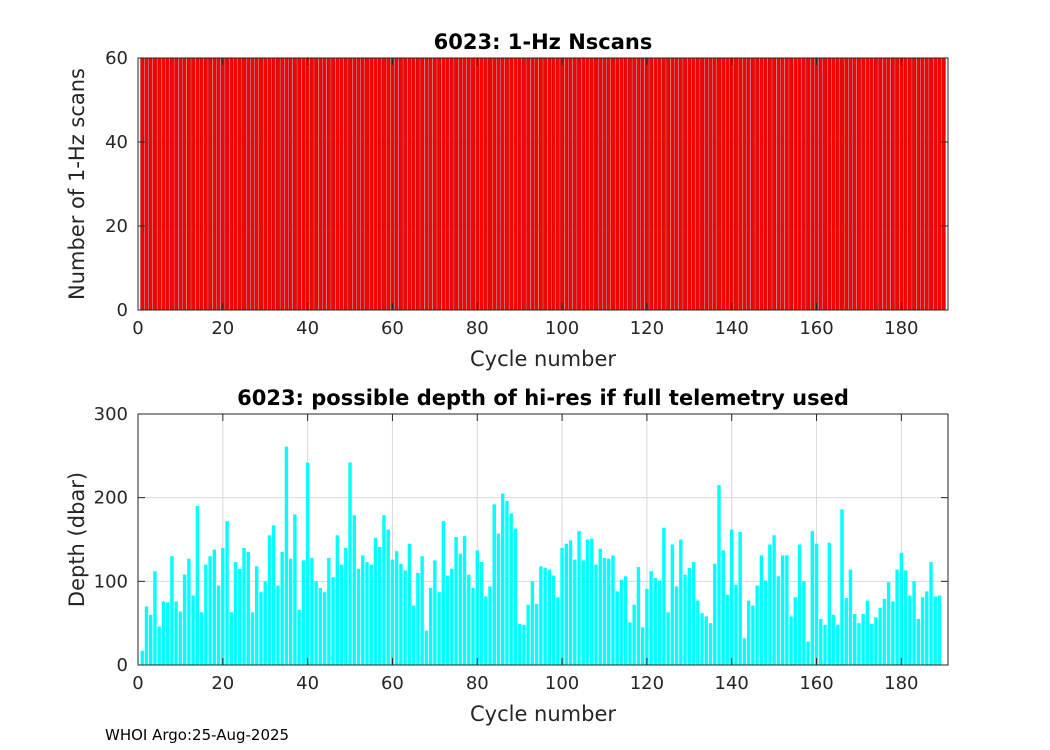  Describe the element at coordinates (732, 328) in the screenshot. I see `x-tick-label: 140` at that location.